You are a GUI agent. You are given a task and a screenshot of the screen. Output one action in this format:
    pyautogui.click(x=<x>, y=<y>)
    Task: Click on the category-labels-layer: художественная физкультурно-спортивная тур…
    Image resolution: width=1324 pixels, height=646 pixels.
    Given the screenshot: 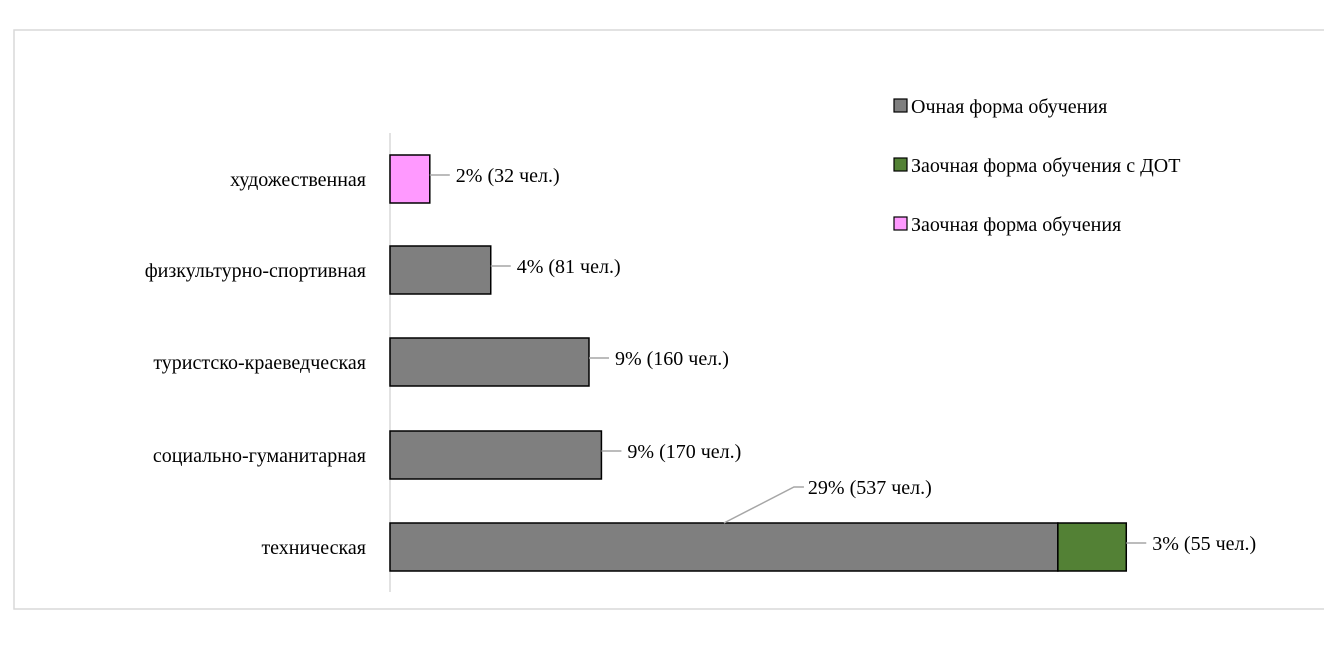 What is the action you would take?
    pyautogui.click(x=255, y=364)
    